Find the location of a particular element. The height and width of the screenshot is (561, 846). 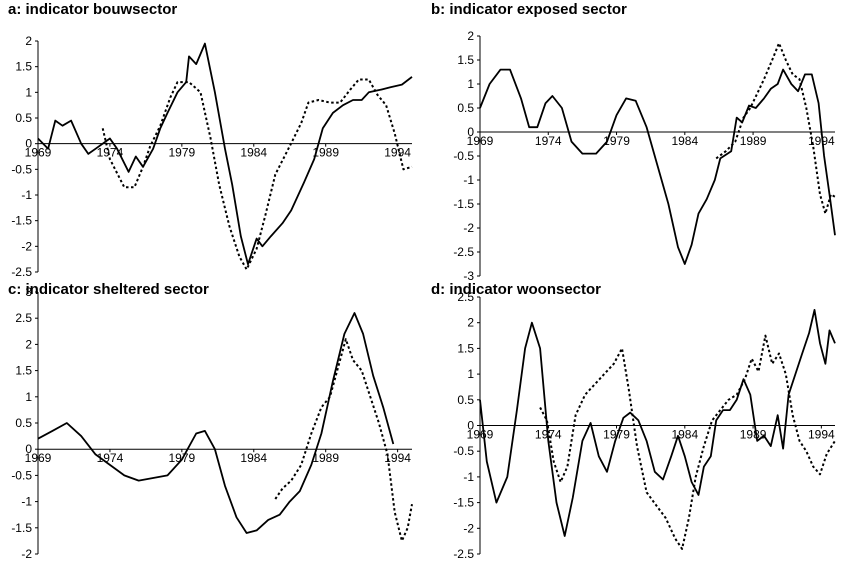

y-tick-label: -3 is located at coordinates (468, 274).